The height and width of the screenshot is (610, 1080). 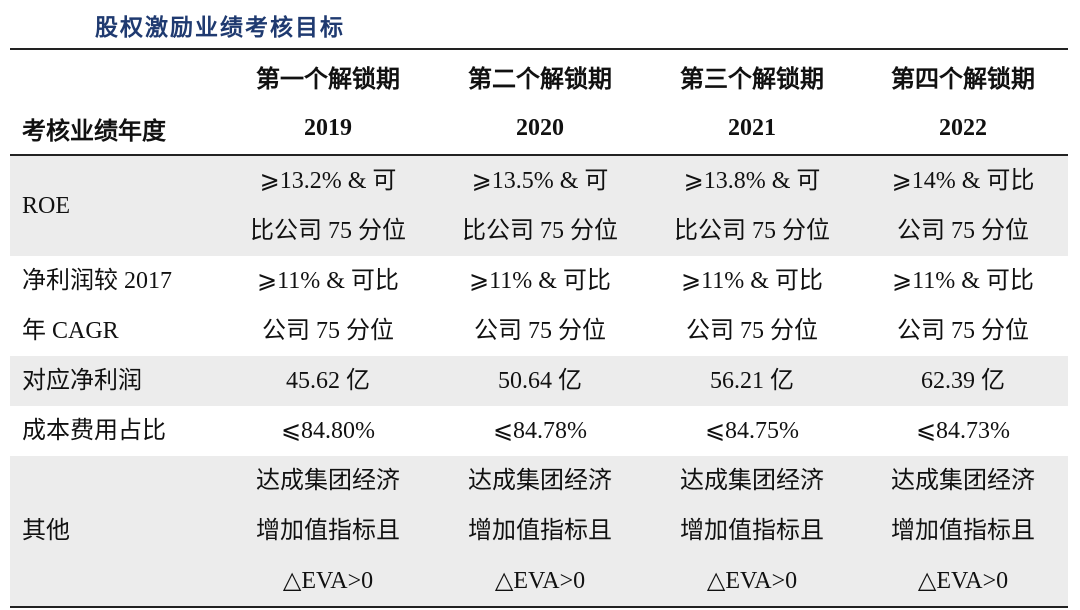 I want to click on year-header: 2022, so click(x=963, y=129).